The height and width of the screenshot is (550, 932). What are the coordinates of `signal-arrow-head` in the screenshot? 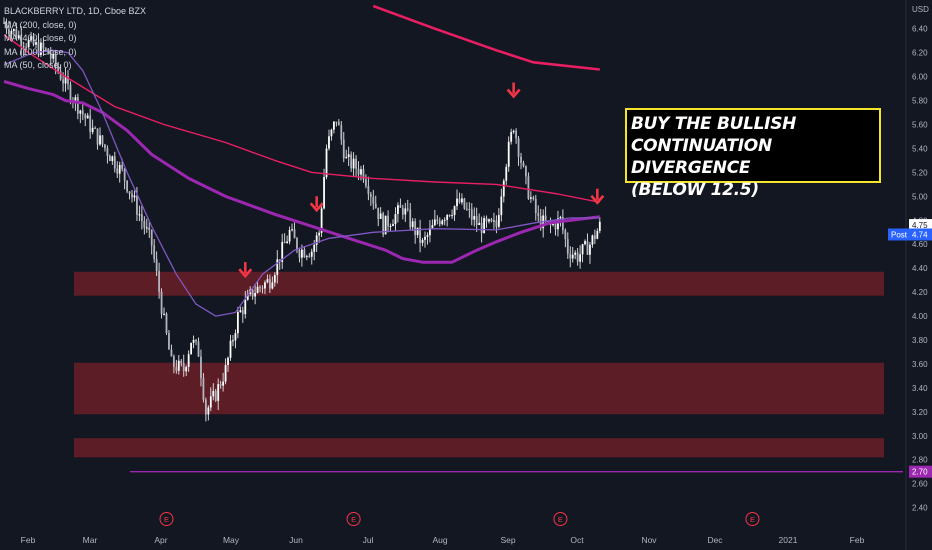 It's located at (597, 199).